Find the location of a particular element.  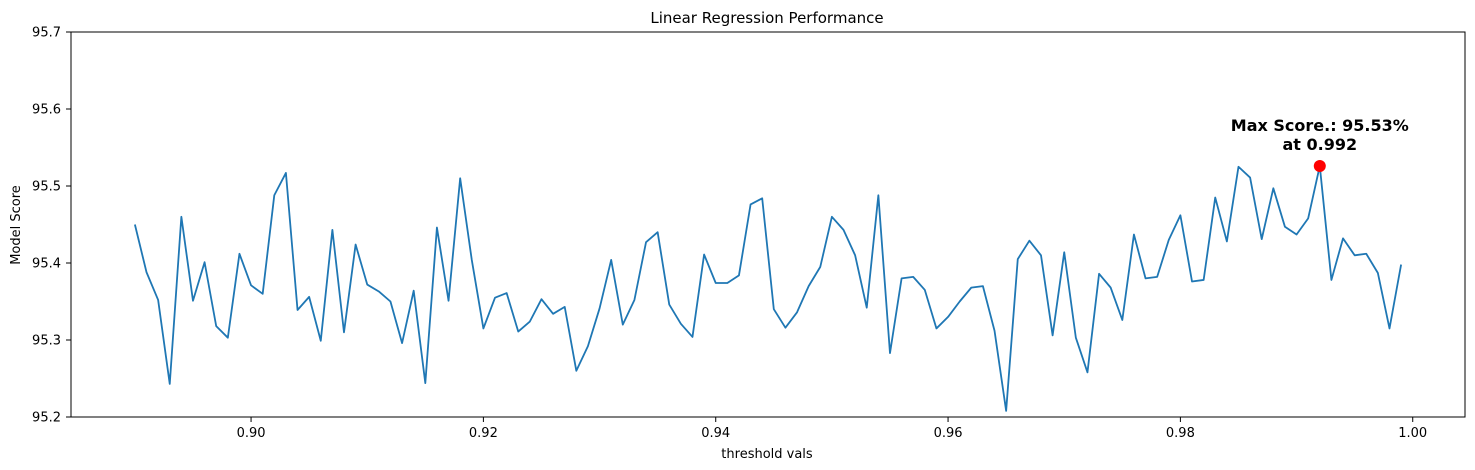

y-tick-label: 95.7 is located at coordinates (46, 33).